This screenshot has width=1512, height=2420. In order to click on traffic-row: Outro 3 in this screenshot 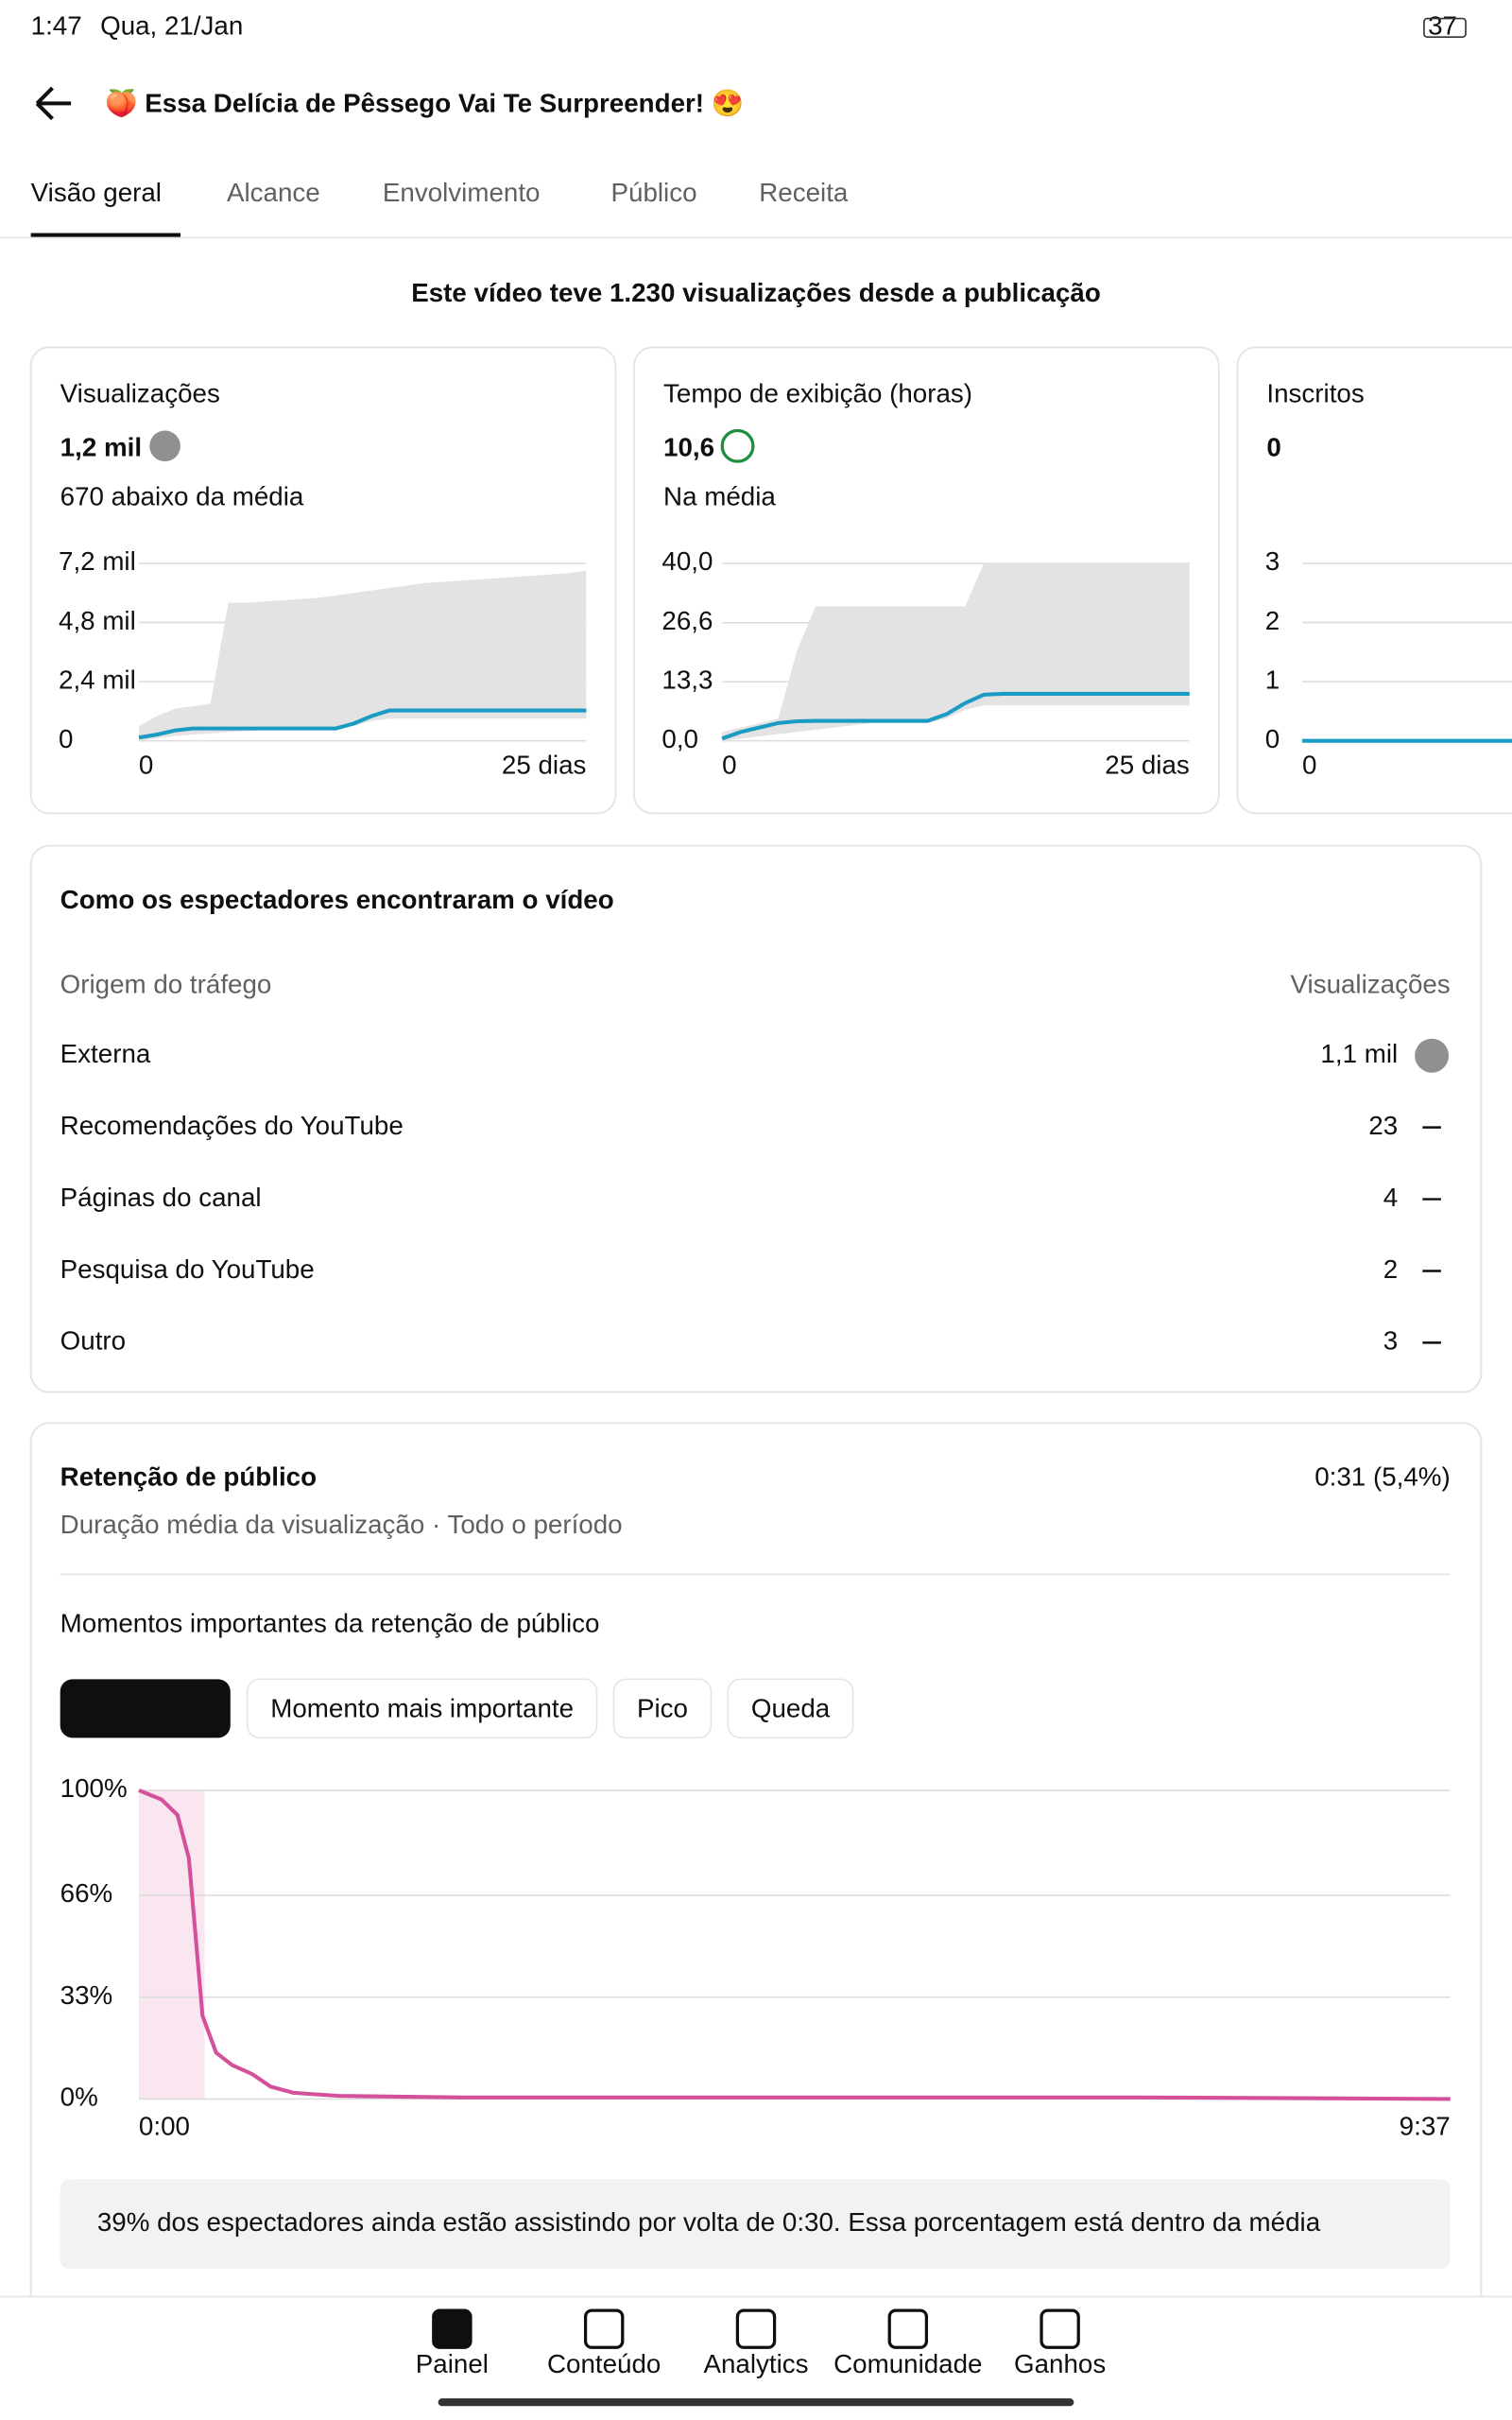, I will do `click(750, 1341)`.